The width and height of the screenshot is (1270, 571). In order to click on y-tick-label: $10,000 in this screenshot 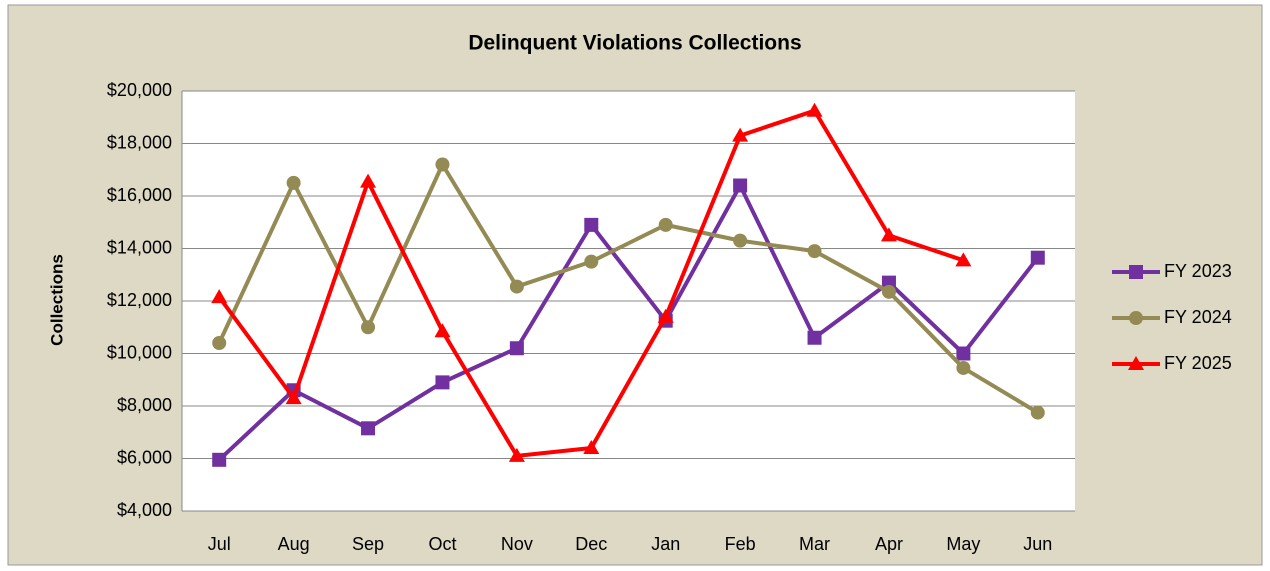, I will do `click(139, 352)`.